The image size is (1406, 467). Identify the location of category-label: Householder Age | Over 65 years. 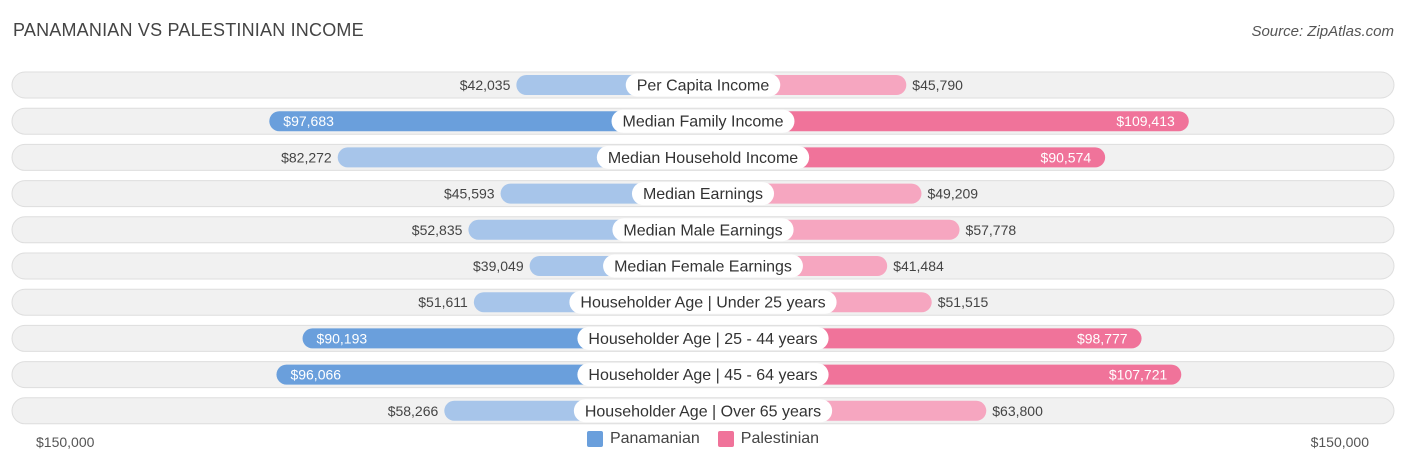
(703, 411).